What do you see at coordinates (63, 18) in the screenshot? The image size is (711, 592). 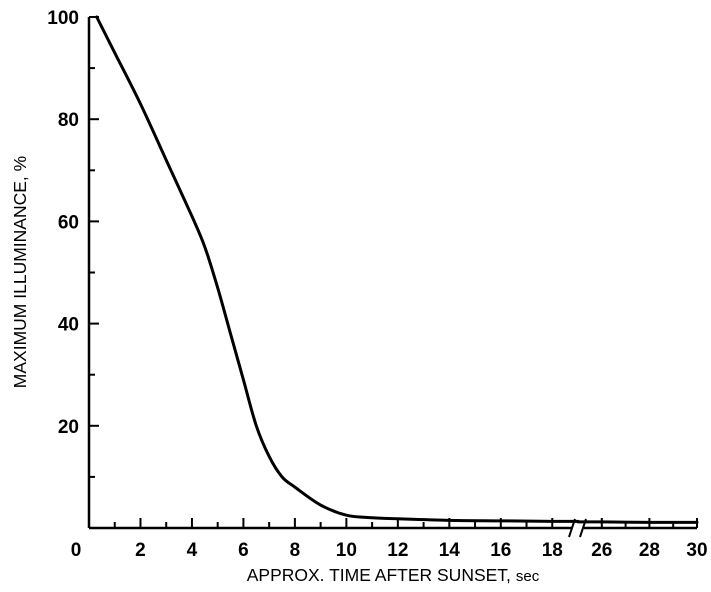 I see `y-tick-label: 100` at bounding box center [63, 18].